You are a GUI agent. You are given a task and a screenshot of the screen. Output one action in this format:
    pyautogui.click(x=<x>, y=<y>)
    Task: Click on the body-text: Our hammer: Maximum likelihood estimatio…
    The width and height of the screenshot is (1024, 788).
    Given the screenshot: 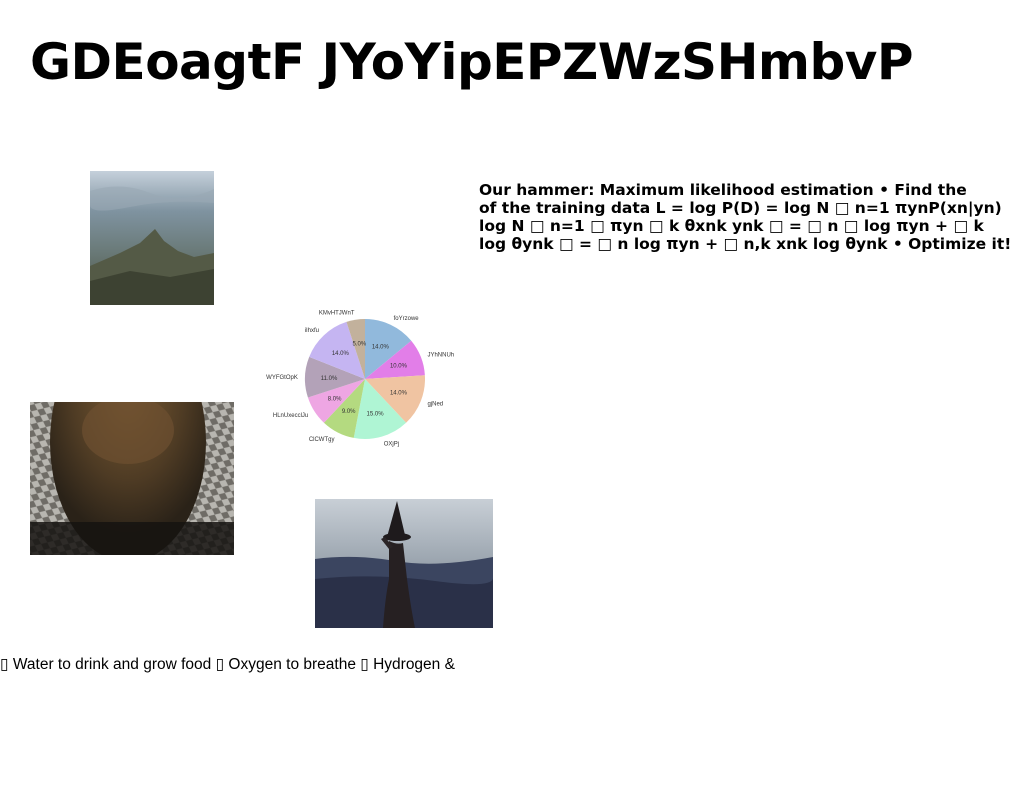 What is the action you would take?
    pyautogui.click(x=751, y=217)
    